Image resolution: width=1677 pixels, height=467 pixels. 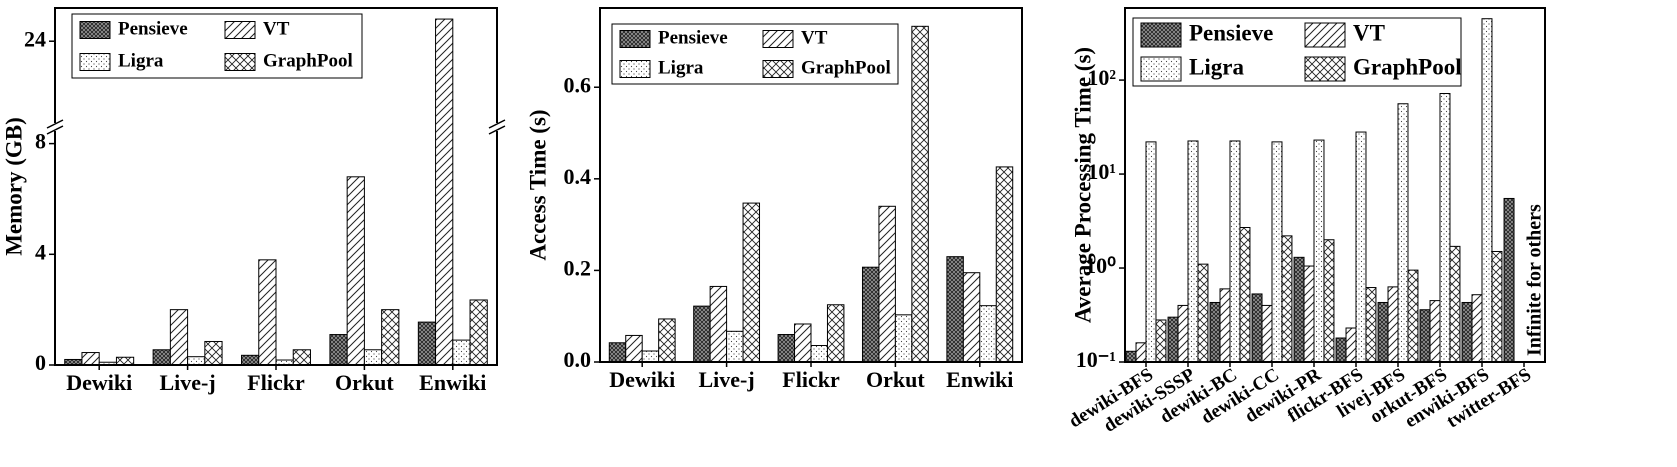 What do you see at coordinates (99, 382) in the screenshot?
I see `x-tick-label: Dewiki` at bounding box center [99, 382].